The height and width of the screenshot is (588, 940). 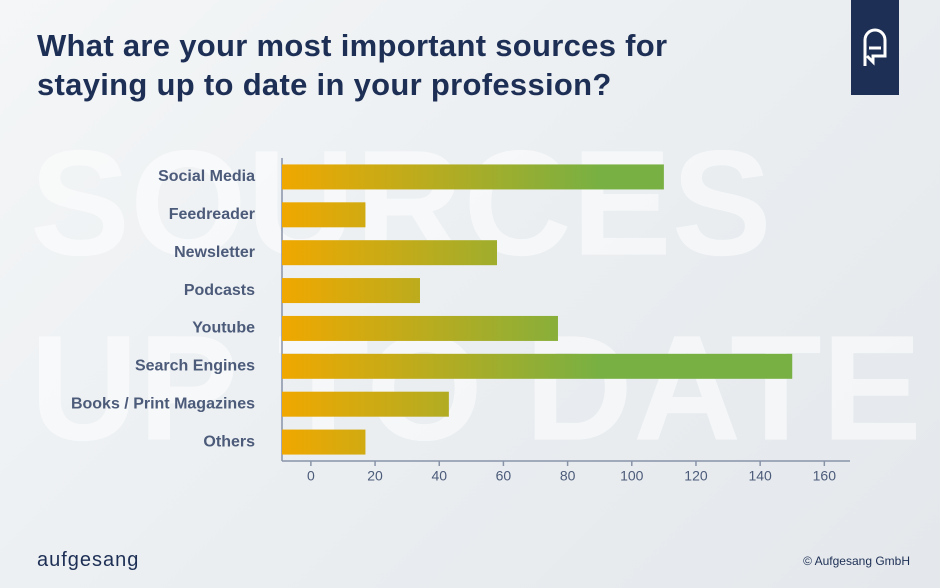 I want to click on y-tick-label: Podcasts, so click(x=219, y=290).